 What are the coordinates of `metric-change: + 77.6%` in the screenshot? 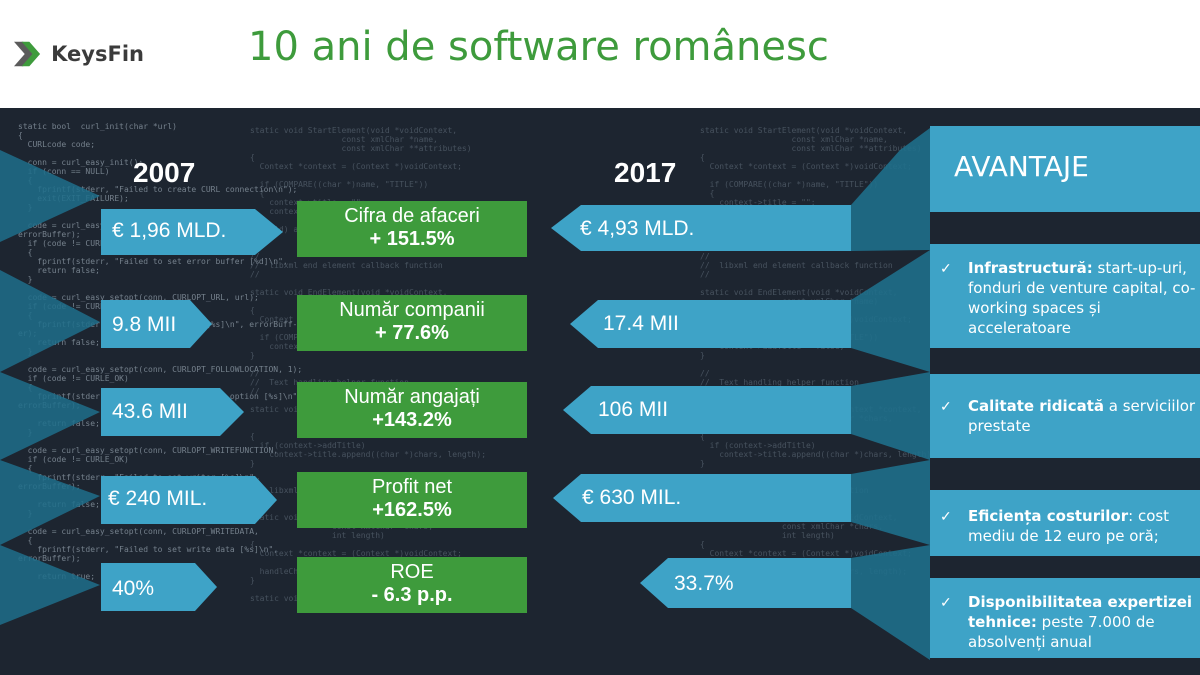 It's located at (412, 333).